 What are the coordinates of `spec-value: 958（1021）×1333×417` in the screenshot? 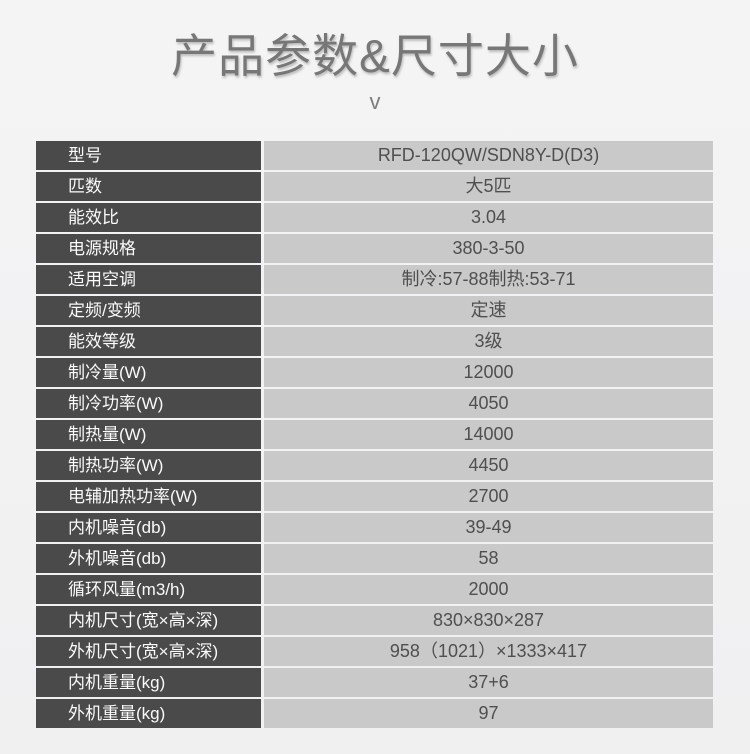 It's located at (488, 651).